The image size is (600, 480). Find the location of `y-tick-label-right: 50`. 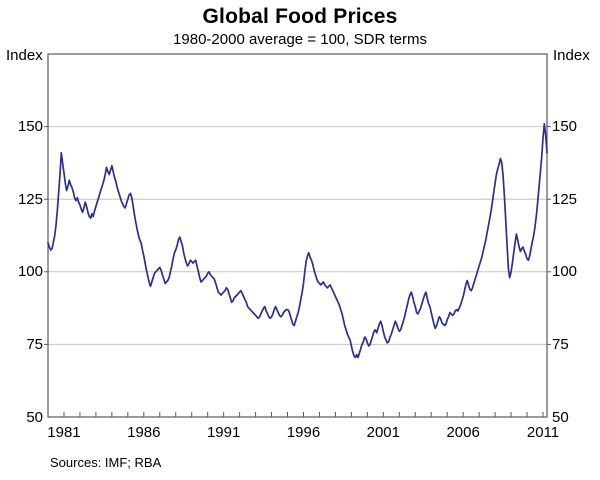

y-tick-label-right: 50 is located at coordinates (560, 417).